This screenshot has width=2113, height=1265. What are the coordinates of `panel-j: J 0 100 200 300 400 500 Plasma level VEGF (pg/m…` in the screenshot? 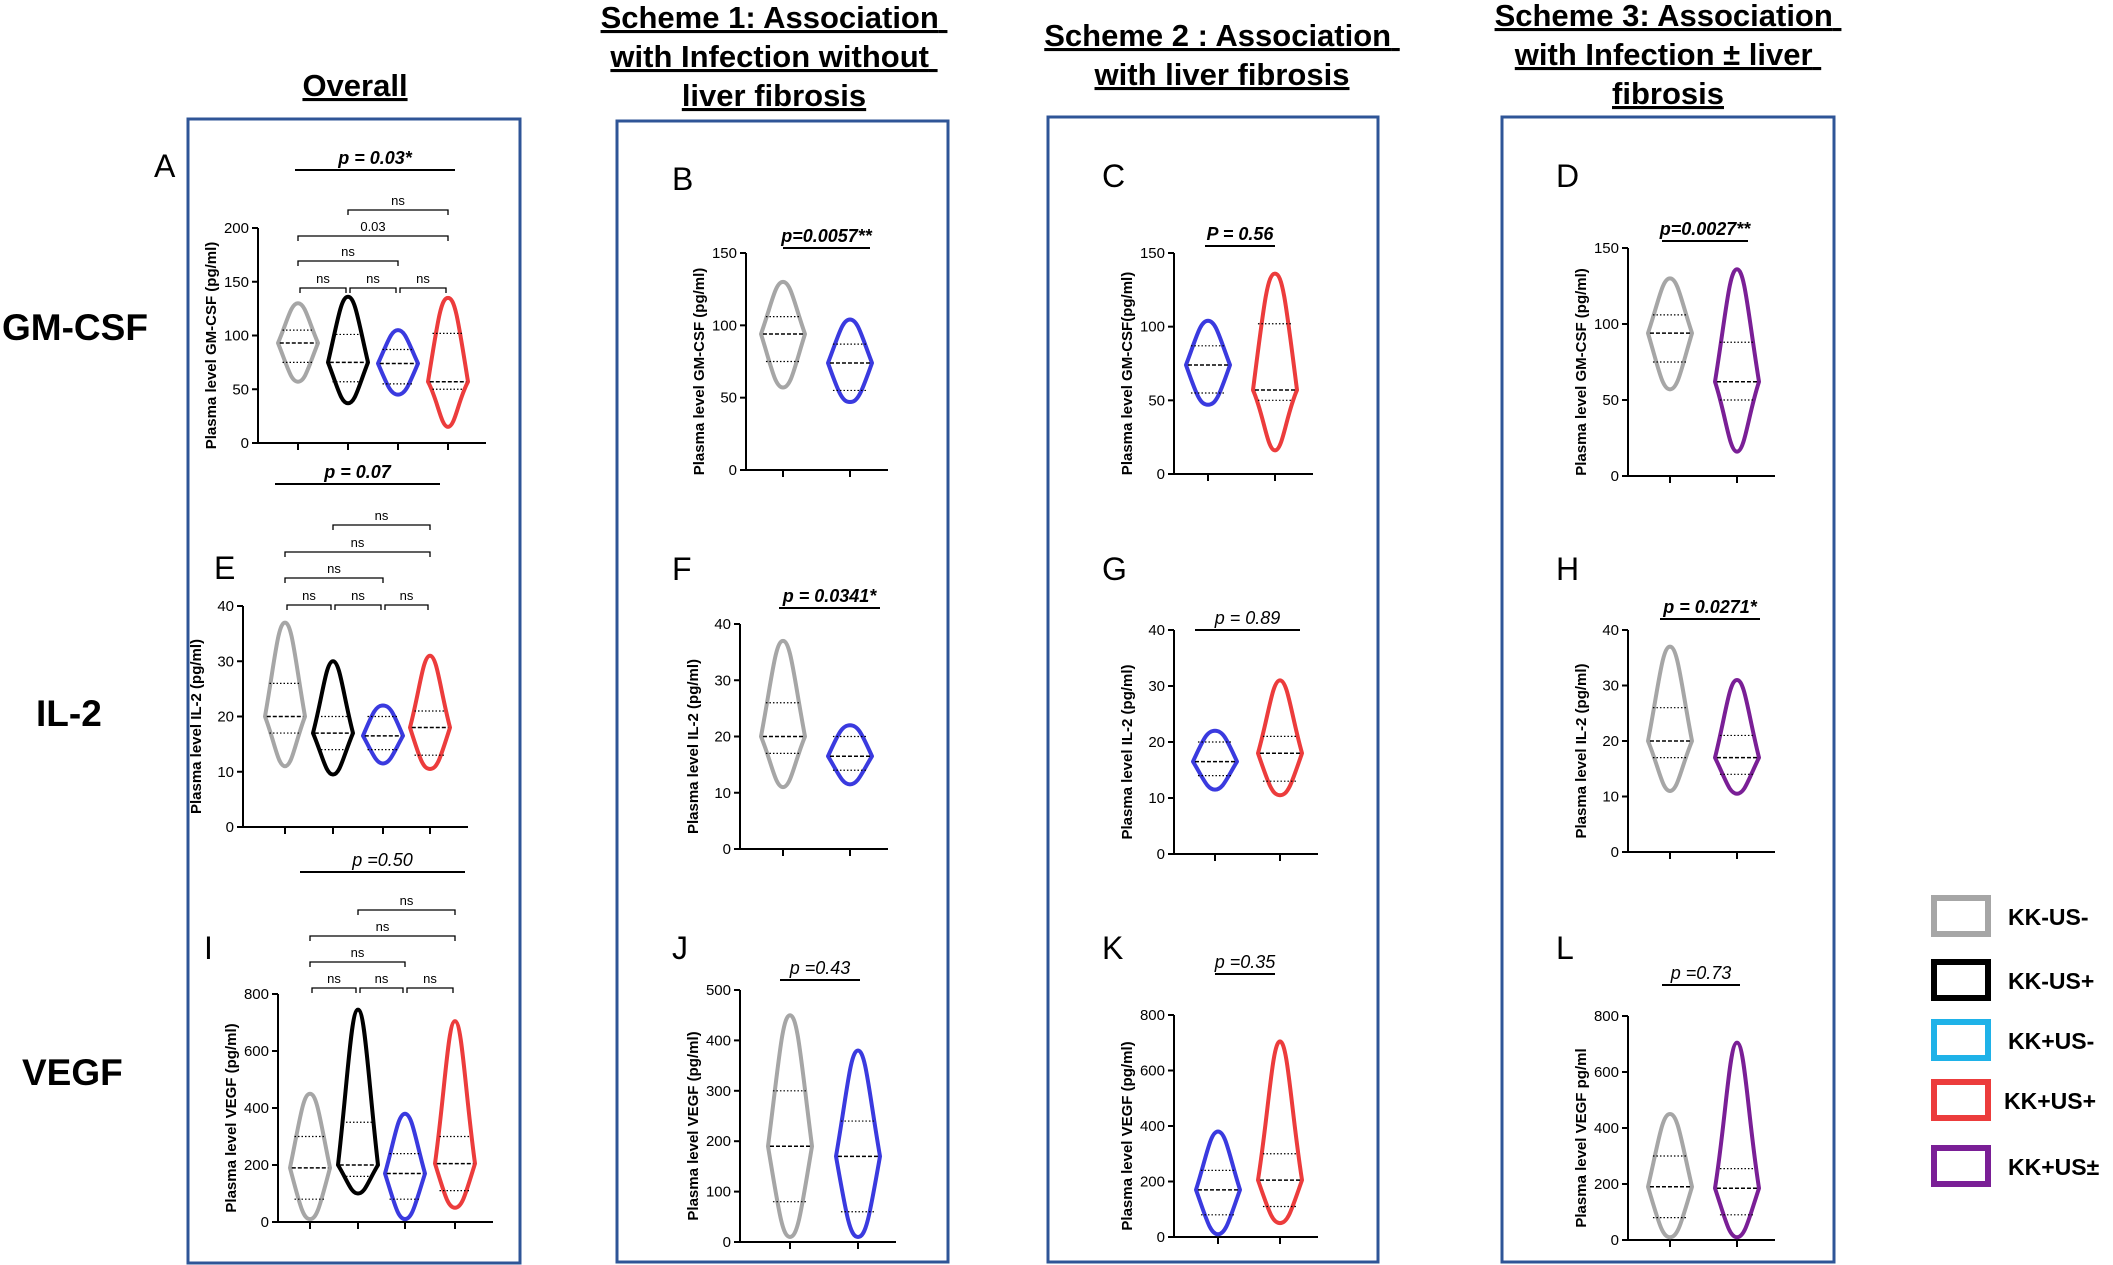 It's located at (784, 1090).